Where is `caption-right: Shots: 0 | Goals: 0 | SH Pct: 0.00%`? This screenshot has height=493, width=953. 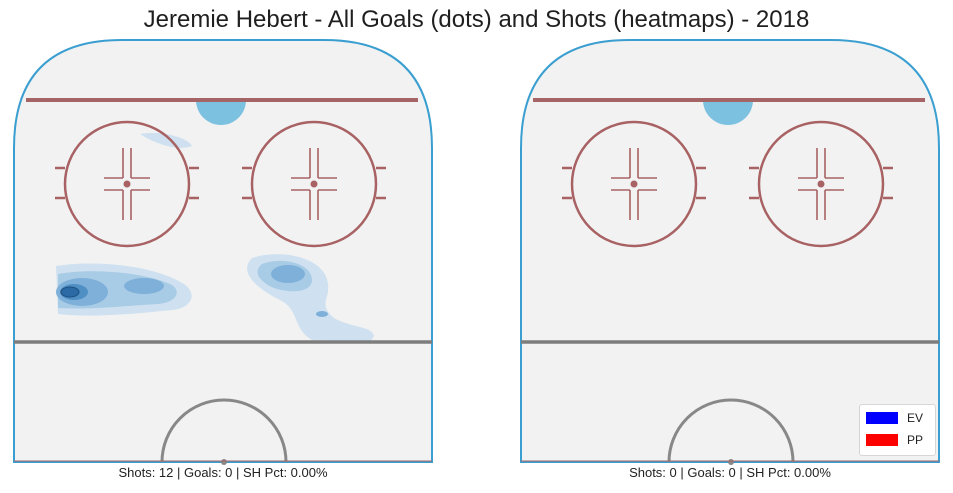
caption-right: Shots: 0 | Goals: 0 | SH Pct: 0.00% is located at coordinates (730, 472).